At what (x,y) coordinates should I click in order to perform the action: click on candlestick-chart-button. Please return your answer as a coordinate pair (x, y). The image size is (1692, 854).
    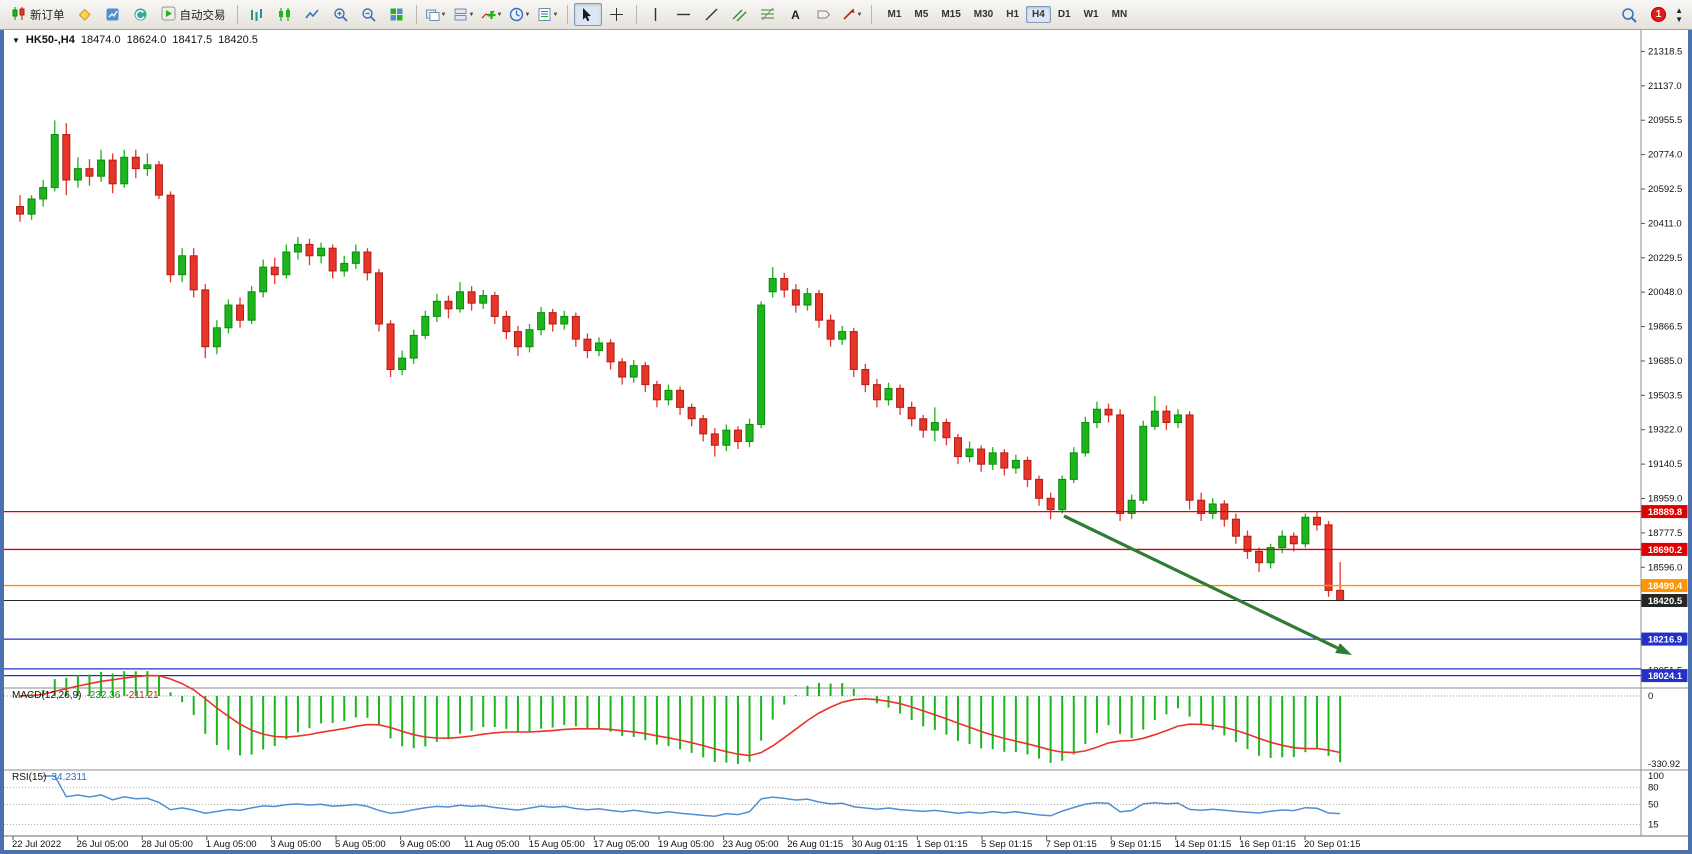
    Looking at the image, I should click on (285, 14).